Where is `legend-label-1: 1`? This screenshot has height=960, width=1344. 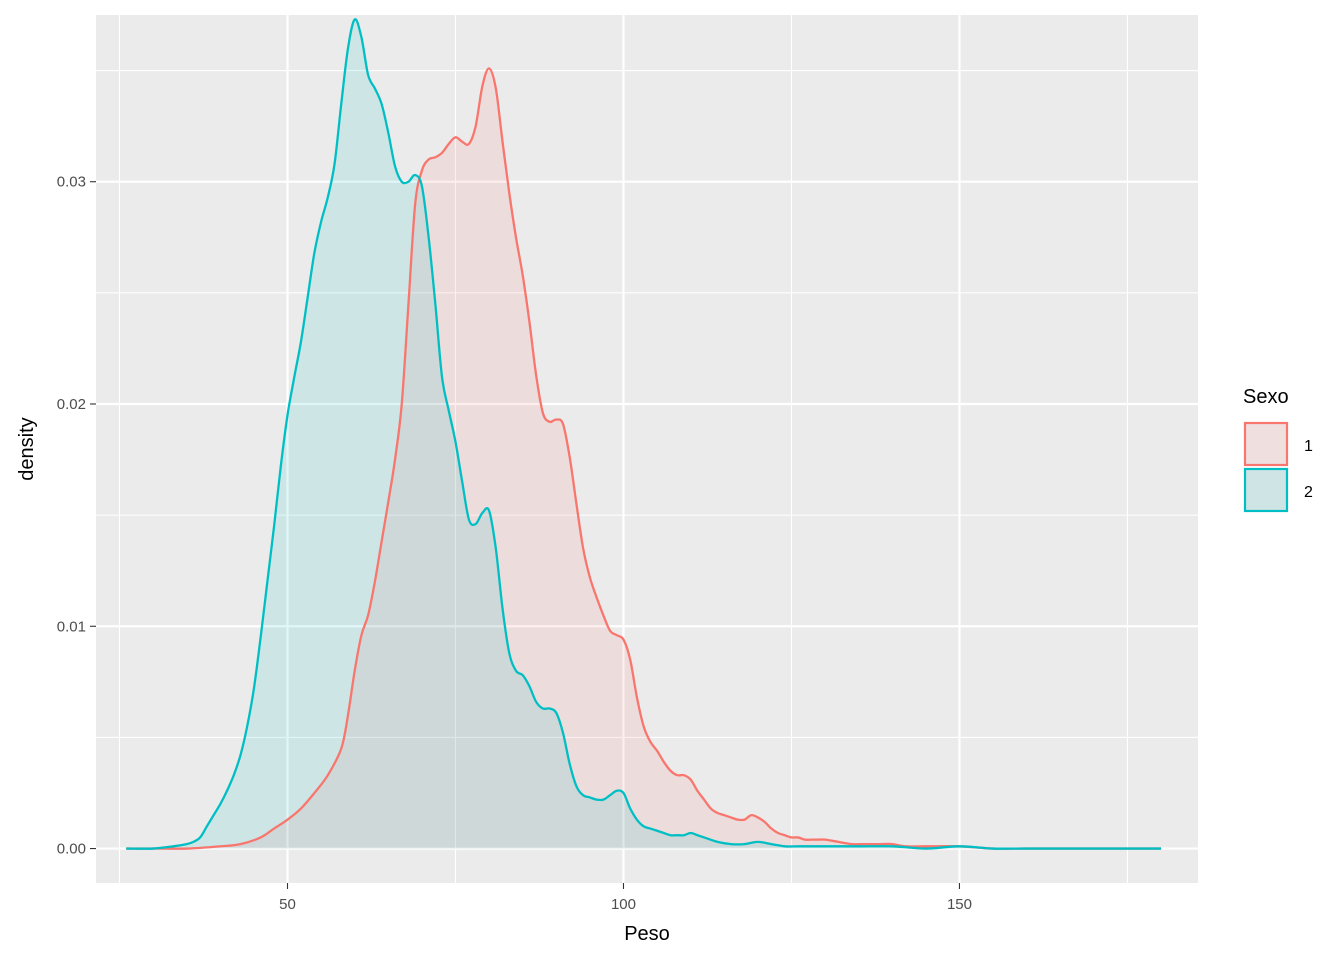
legend-label-1: 1 is located at coordinates (1308, 446).